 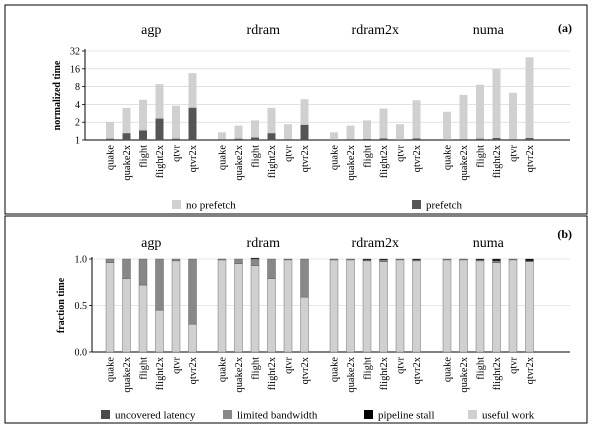 I want to click on panel-b-ytick-label: 1.0, so click(x=81, y=260).